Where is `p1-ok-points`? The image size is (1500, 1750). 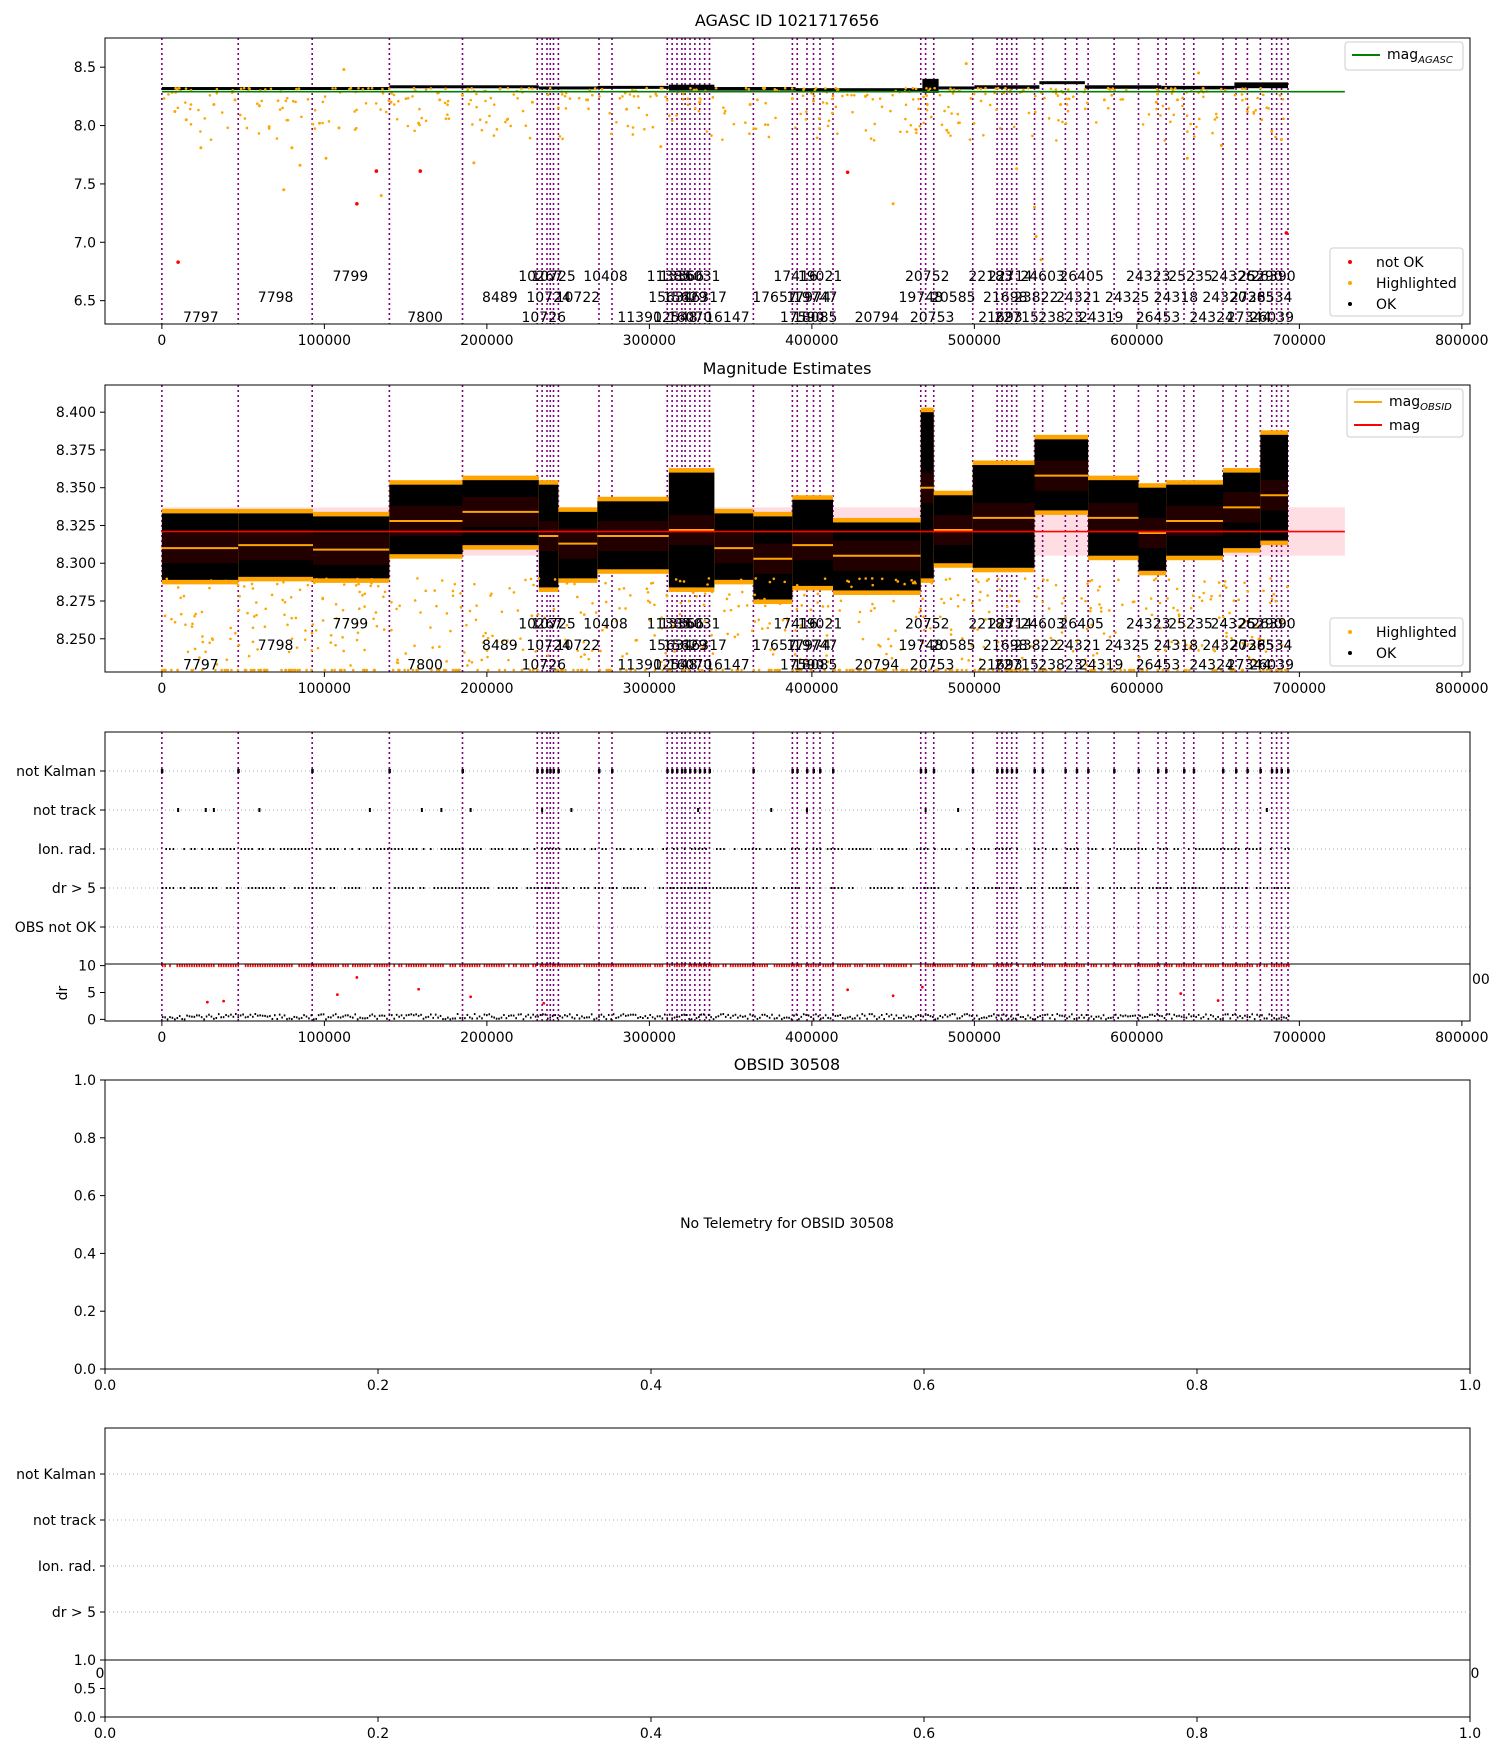 p1-ok-points is located at coordinates (568, 88).